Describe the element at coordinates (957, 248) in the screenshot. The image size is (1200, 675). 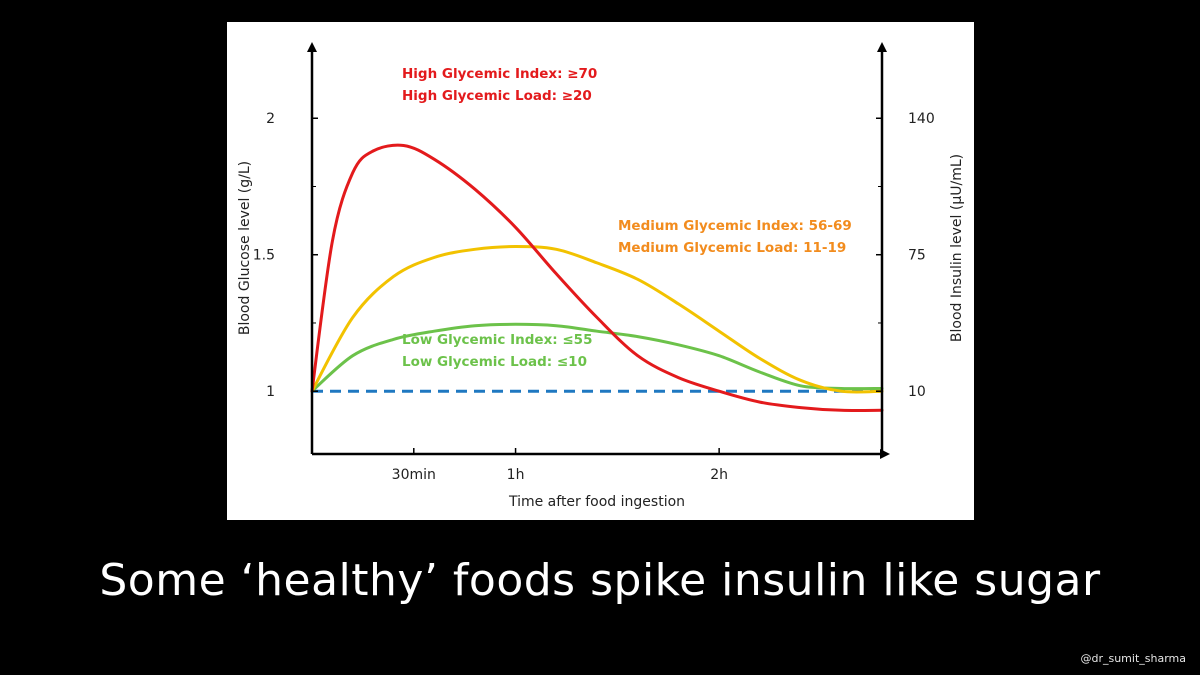
I see `y-axis-right-label: Blood Insulin level (µU/mL)` at that location.